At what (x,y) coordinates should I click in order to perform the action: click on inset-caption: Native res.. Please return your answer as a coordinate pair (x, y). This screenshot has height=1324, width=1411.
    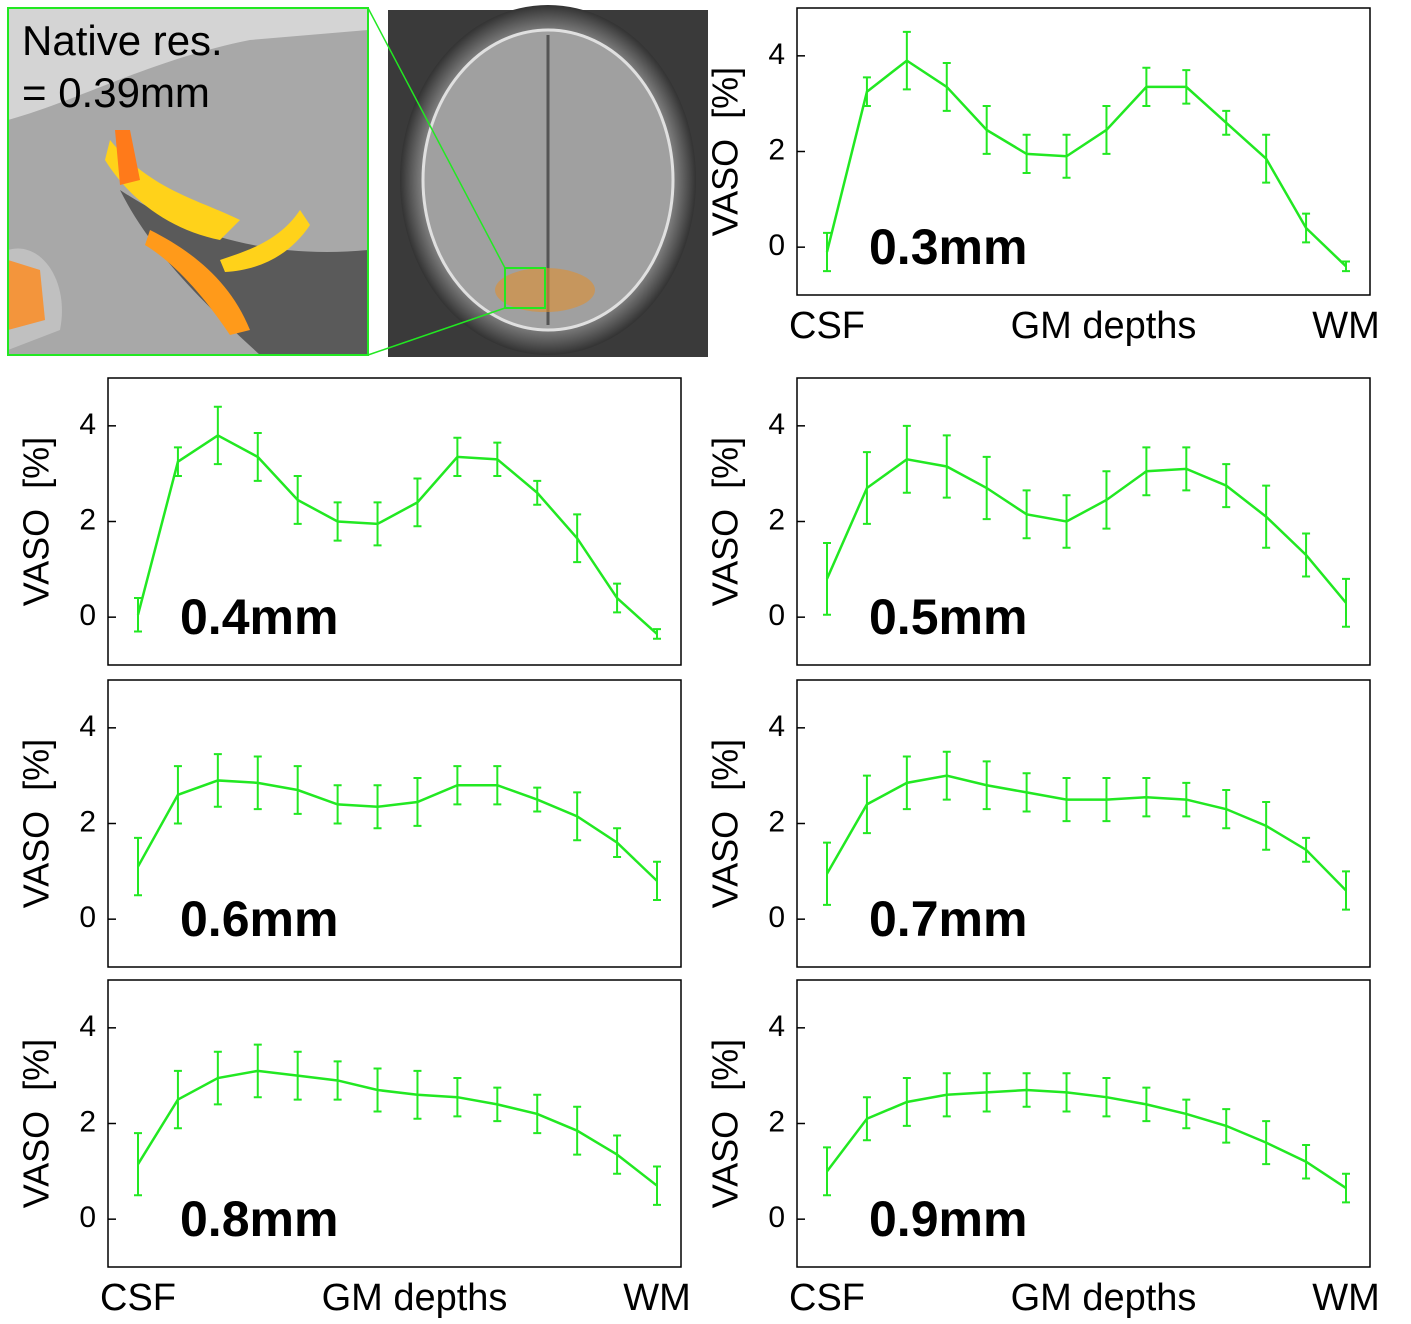
    Looking at the image, I should click on (122, 40).